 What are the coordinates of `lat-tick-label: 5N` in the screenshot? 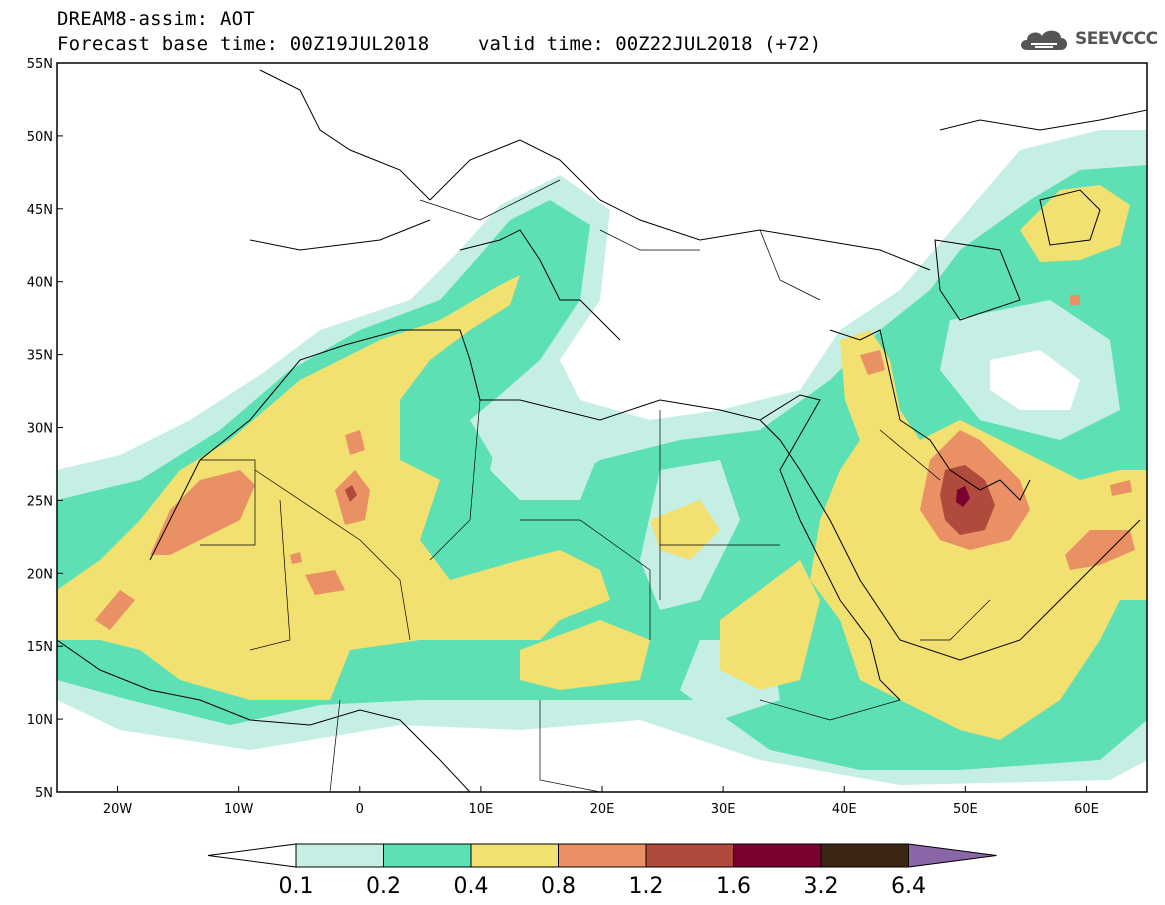 It's located at (44, 793).